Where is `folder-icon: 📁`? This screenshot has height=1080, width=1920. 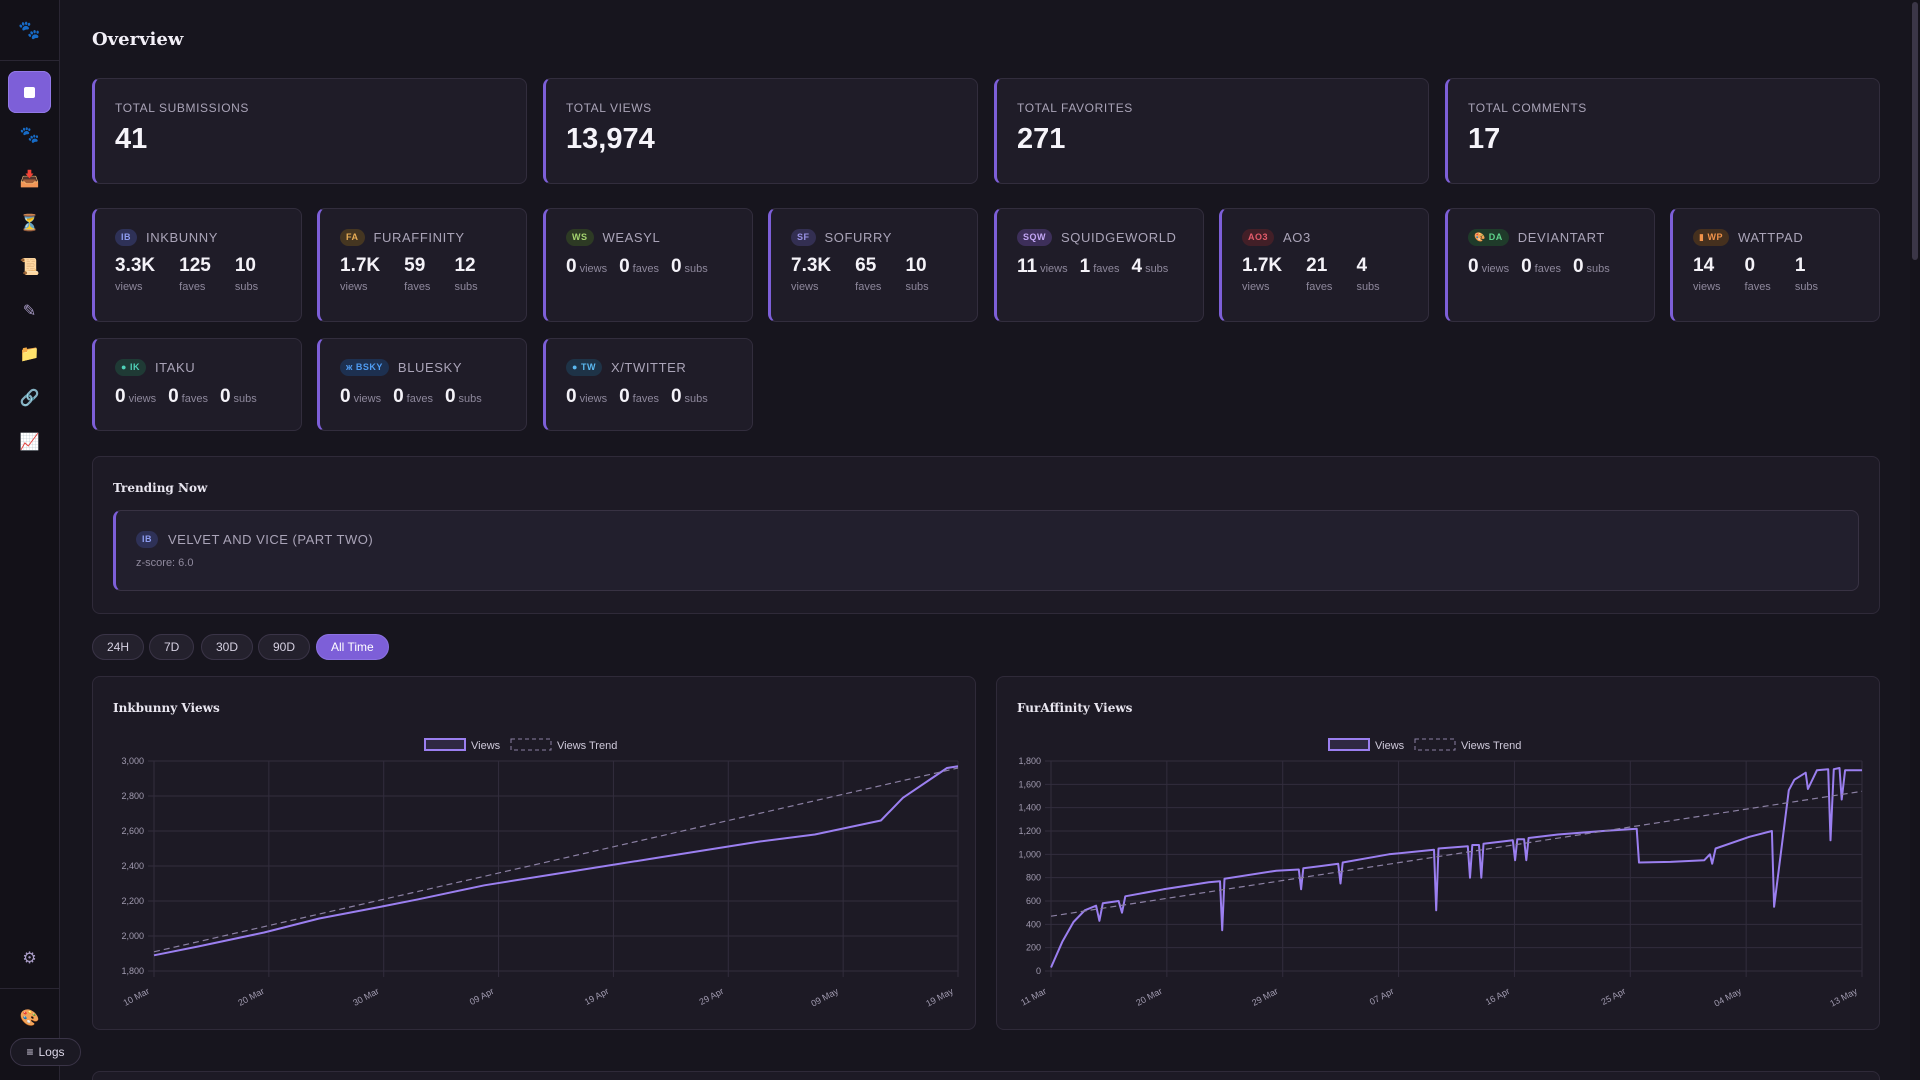
folder-icon: 📁 is located at coordinates (29, 354).